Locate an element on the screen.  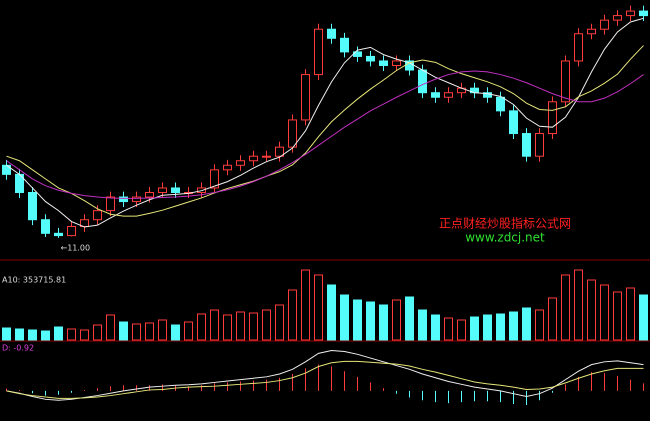
watermark-title: 正点财经炒股指标公式网 is located at coordinates (505, 223).